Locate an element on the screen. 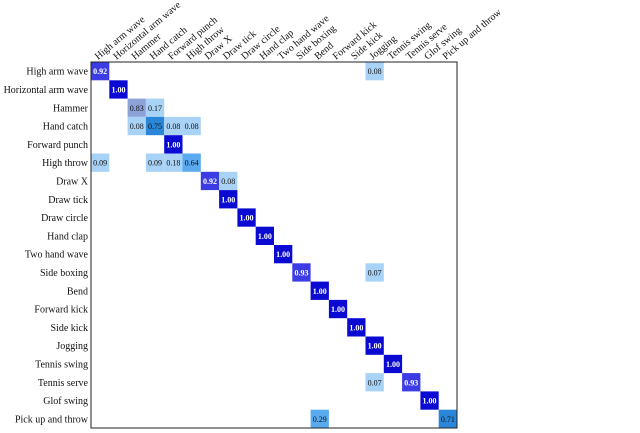 Image resolution: width=640 pixels, height=433 pixels. row-label: High throw is located at coordinates (65, 163).